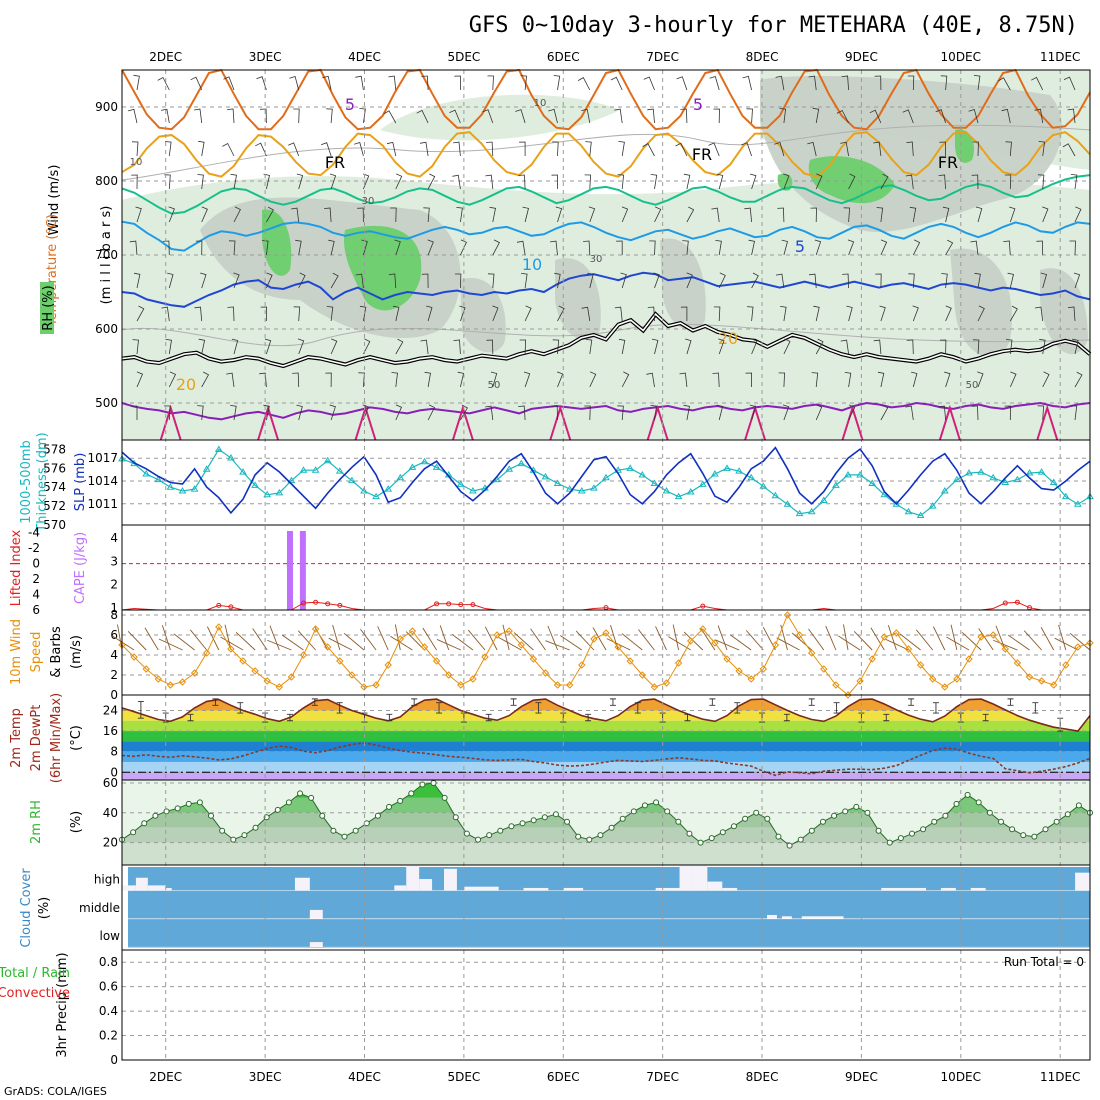 The width and height of the screenshot is (1100, 1100). What do you see at coordinates (35, 973) in the screenshot?
I see `precip-total-rain-label: Total / Rain` at bounding box center [35, 973].